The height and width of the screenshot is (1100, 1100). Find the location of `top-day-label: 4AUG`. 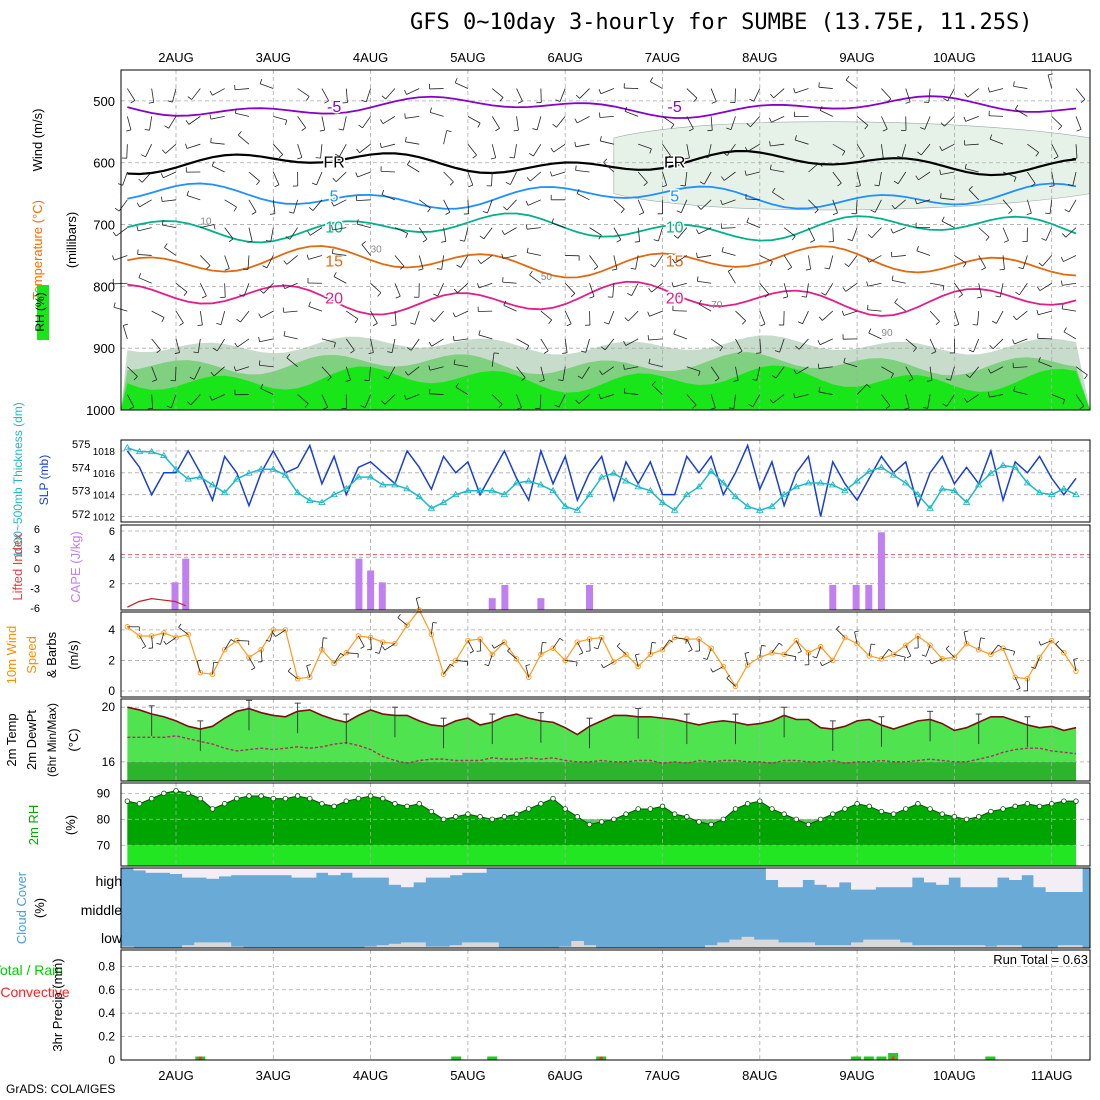

top-day-label: 4AUG is located at coordinates (370, 57).